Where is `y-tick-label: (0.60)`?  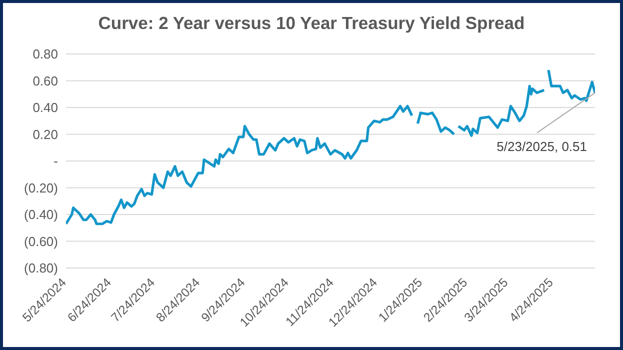
y-tick-label: (0.60) is located at coordinates (41, 241).